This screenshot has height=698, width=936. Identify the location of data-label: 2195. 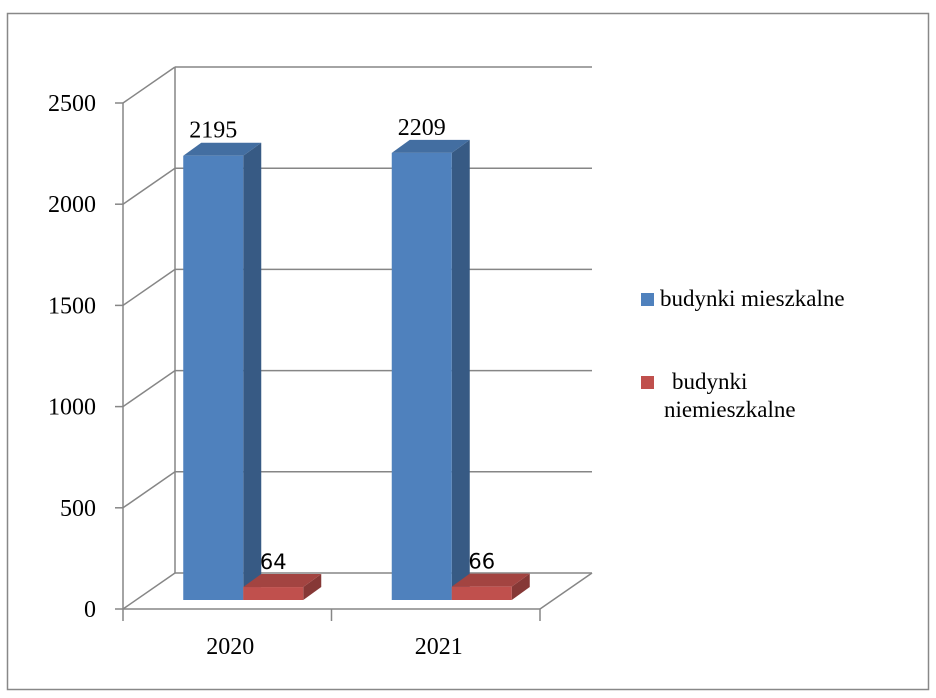
(213, 131).